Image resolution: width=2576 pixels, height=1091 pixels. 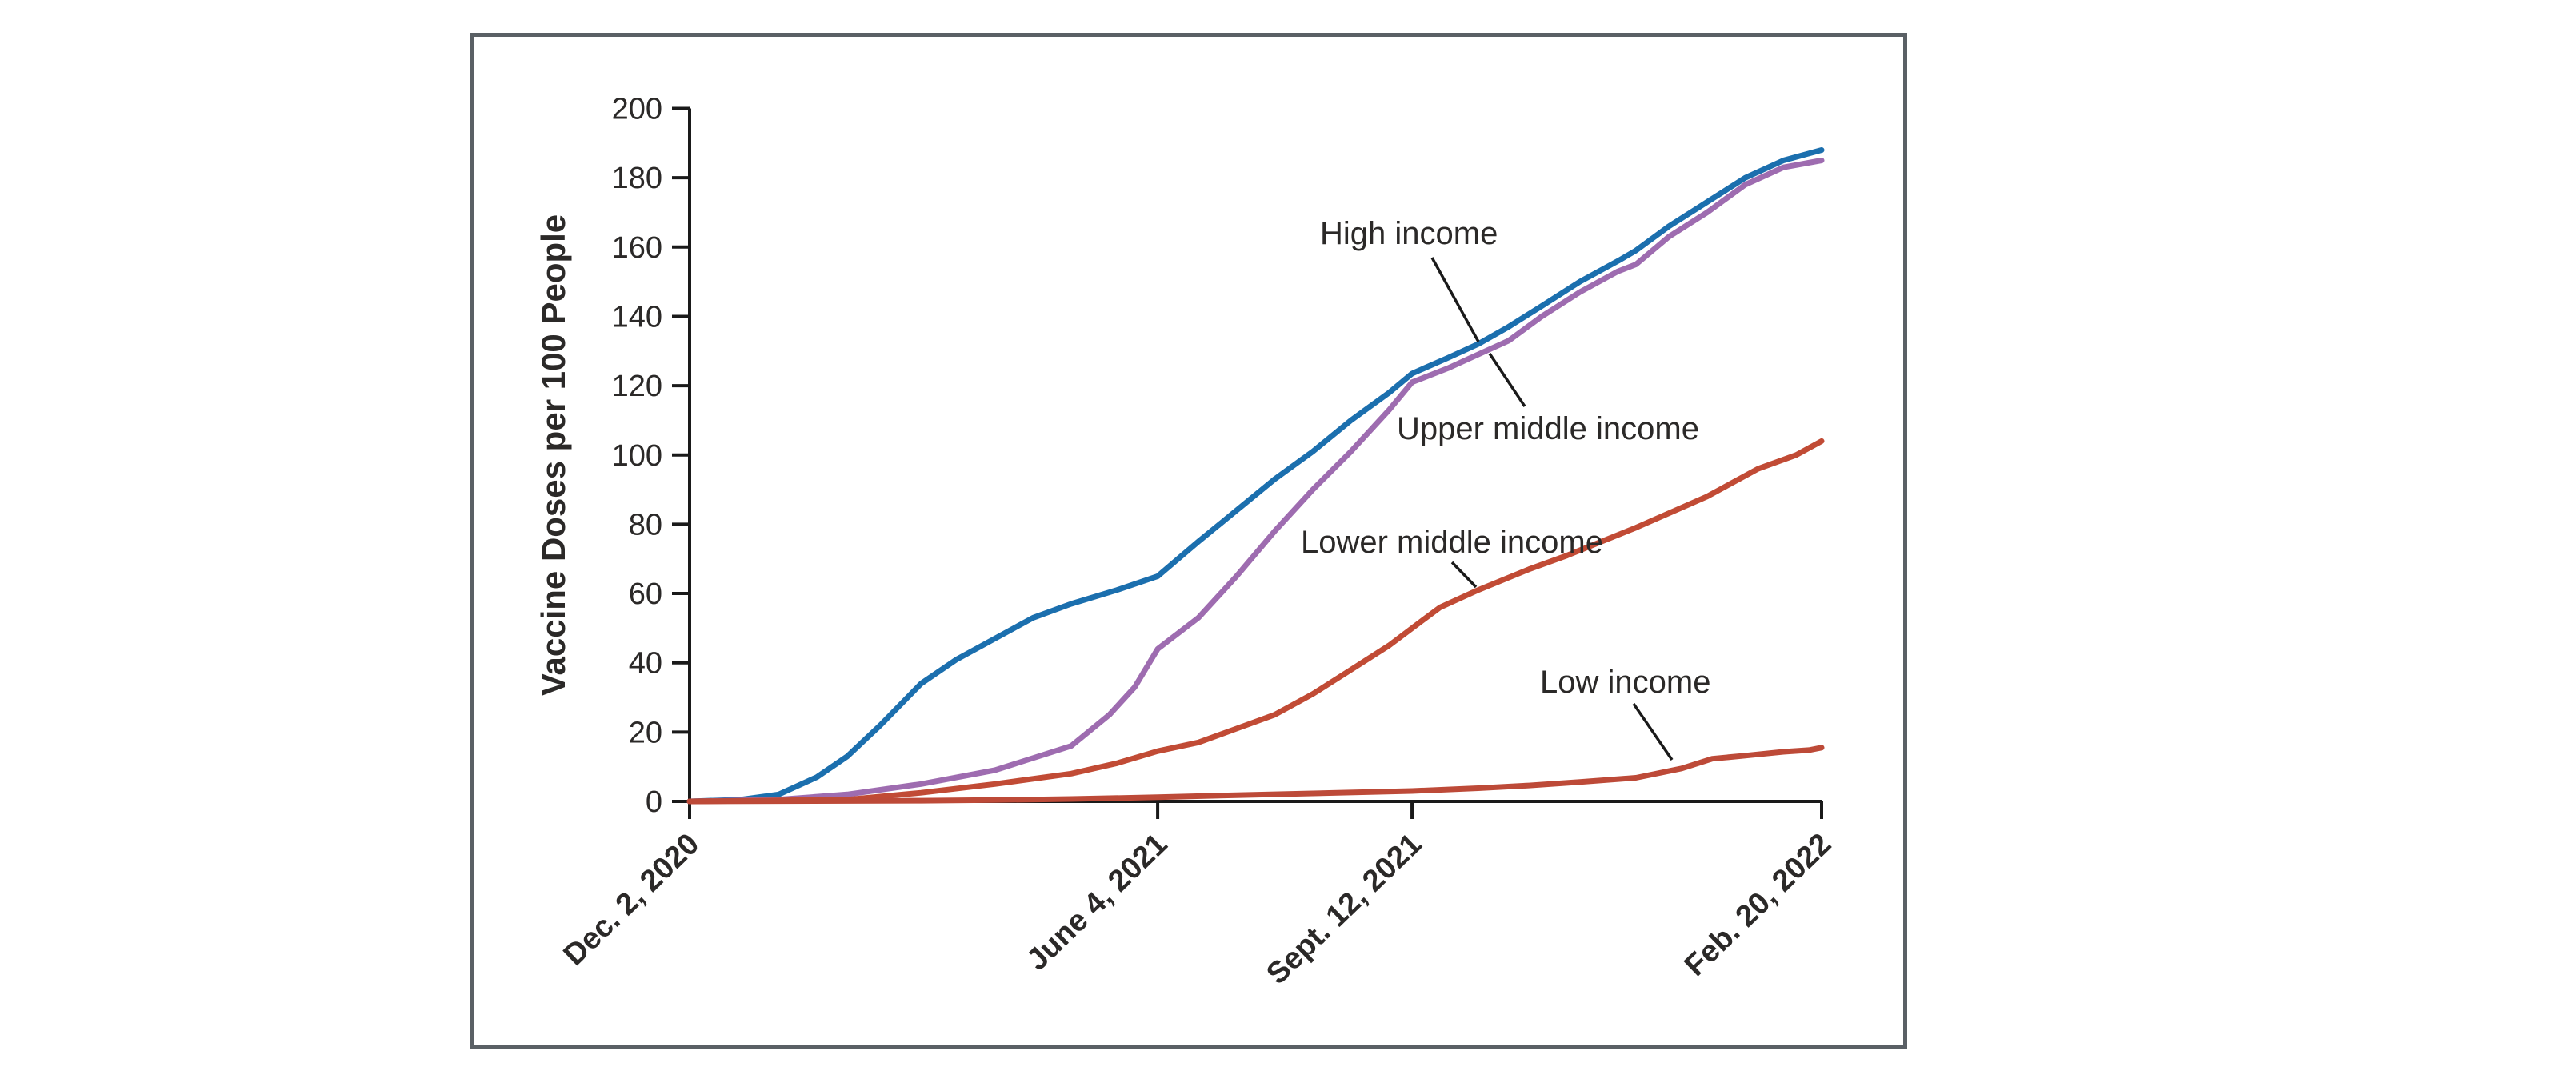 What do you see at coordinates (637, 456) in the screenshot?
I see `y-tick-label: 100` at bounding box center [637, 456].